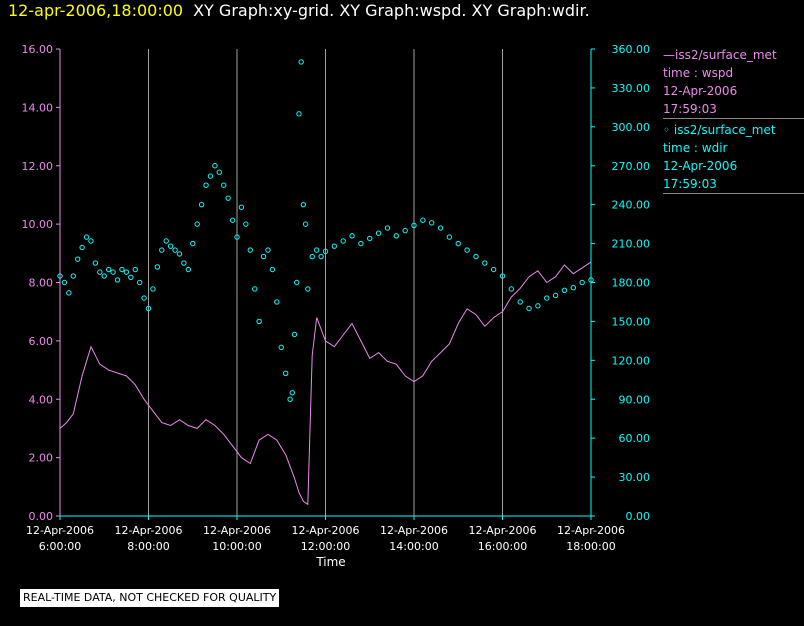  What do you see at coordinates (60, 546) in the screenshot?
I see `x-tick-label-time: 6:00:00` at bounding box center [60, 546].